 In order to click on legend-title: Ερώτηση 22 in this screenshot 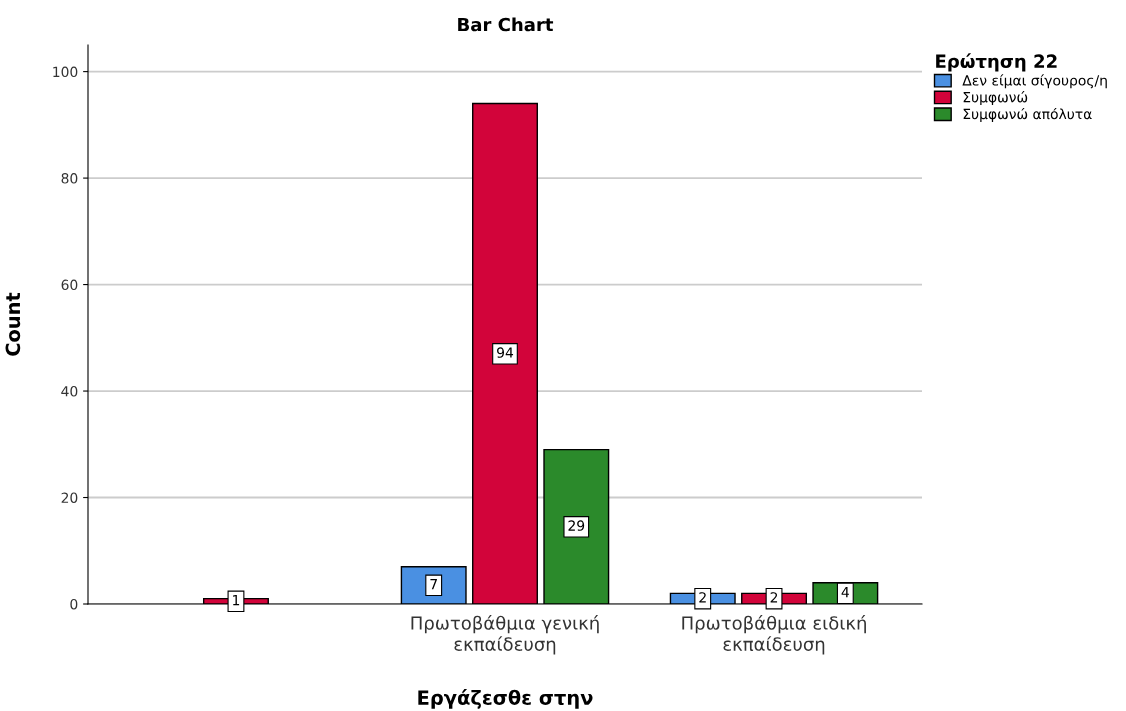, I will do `click(996, 62)`.